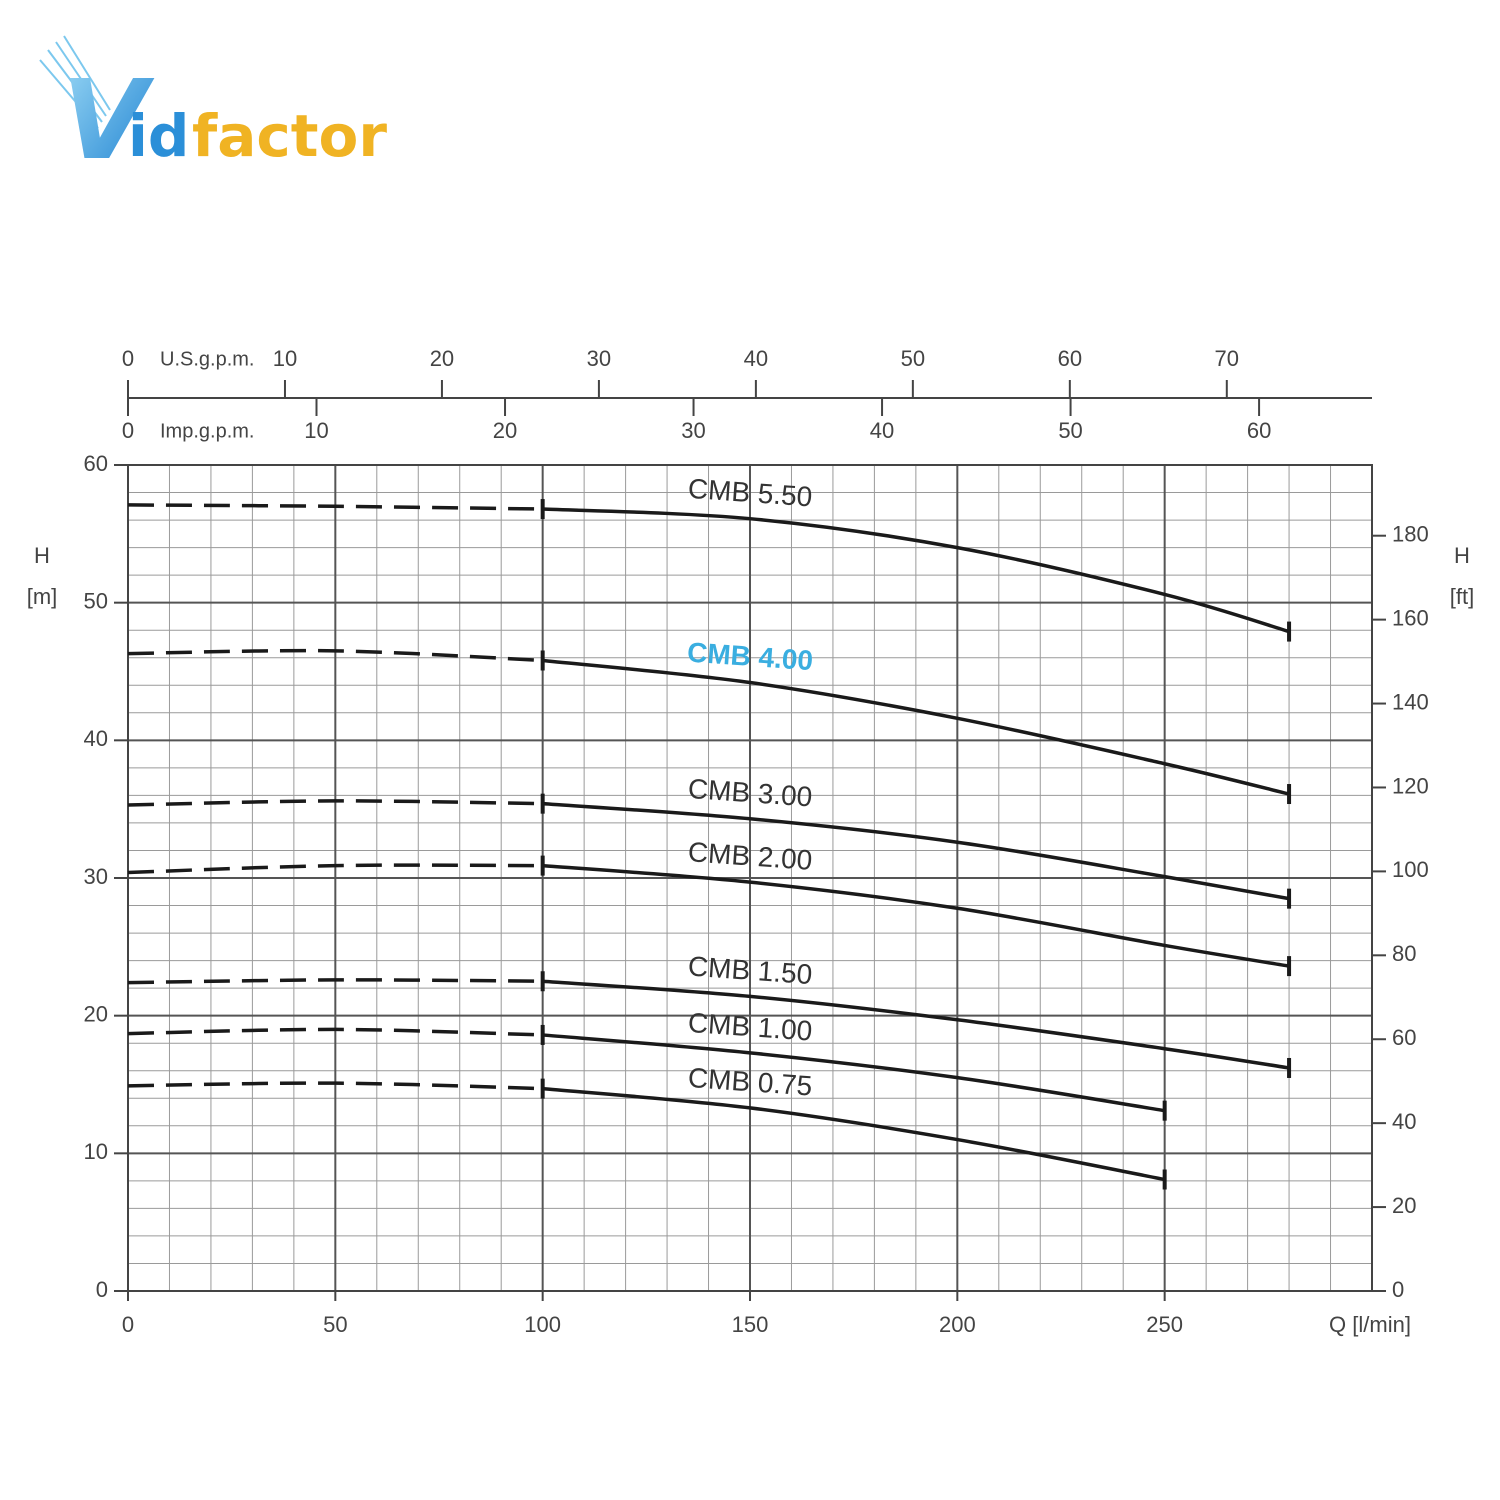 The height and width of the screenshot is (1500, 1500). What do you see at coordinates (75, 82) in the screenshot?
I see `logo-rays` at bounding box center [75, 82].